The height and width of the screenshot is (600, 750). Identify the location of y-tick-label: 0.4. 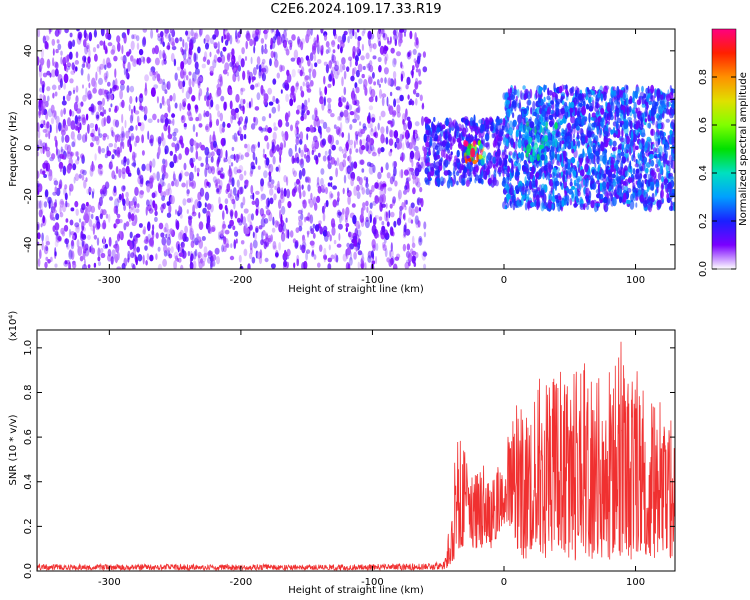
(28, 482).